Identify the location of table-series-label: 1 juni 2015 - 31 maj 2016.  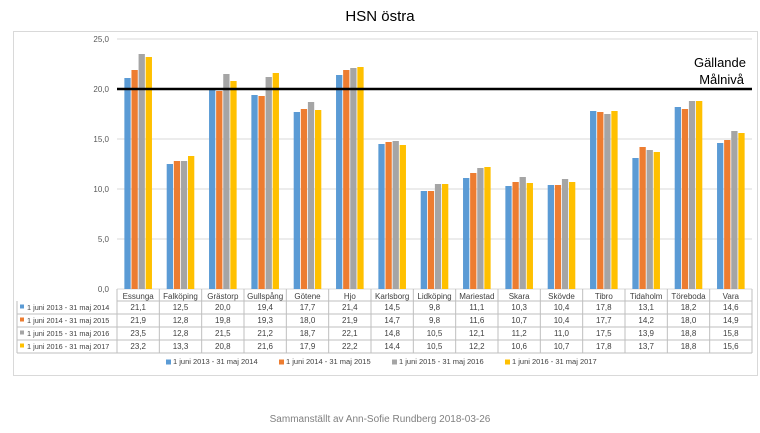
(68, 333).